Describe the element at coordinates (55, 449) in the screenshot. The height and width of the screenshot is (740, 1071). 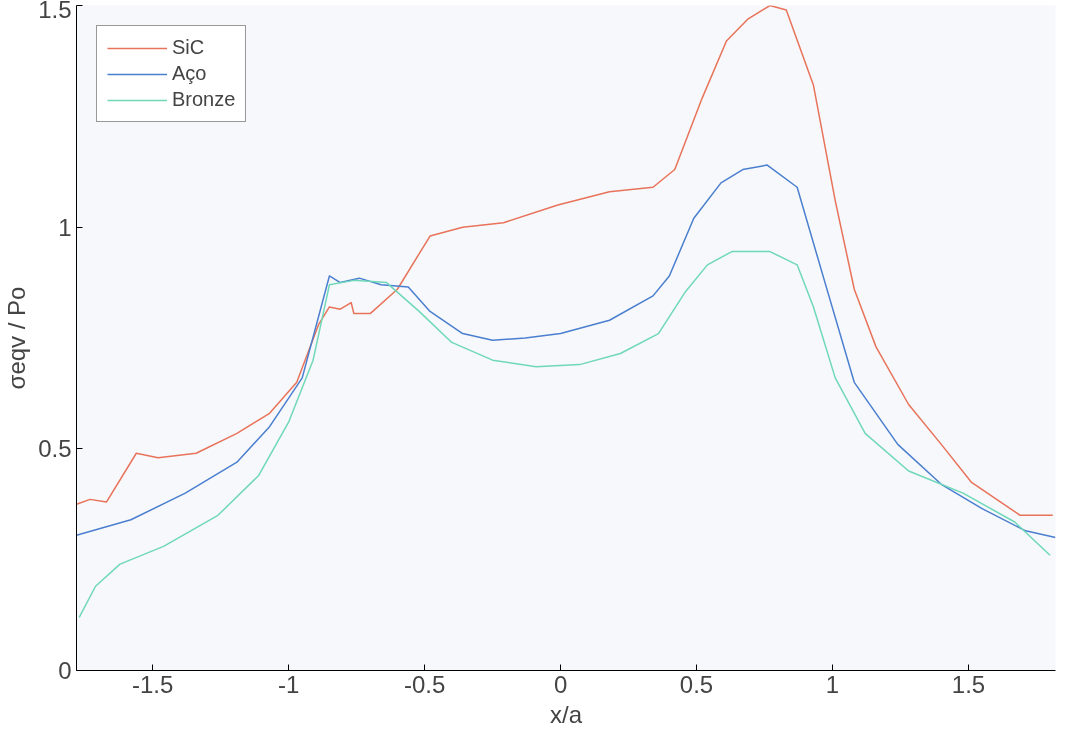
I see `y-tick-label: 0.5` at that location.